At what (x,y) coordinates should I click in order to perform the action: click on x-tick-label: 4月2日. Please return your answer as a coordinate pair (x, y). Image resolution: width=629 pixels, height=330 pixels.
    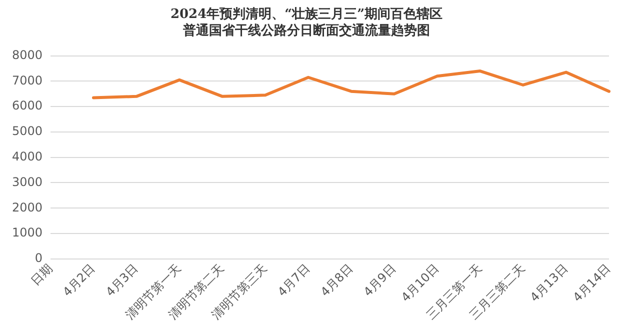
    Looking at the image, I should click on (79, 280).